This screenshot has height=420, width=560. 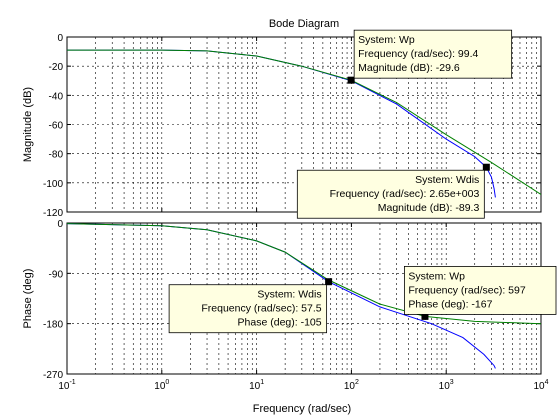 What do you see at coordinates (161, 385) in the screenshot?
I see `x-tick-label: 10⁰` at bounding box center [161, 385].